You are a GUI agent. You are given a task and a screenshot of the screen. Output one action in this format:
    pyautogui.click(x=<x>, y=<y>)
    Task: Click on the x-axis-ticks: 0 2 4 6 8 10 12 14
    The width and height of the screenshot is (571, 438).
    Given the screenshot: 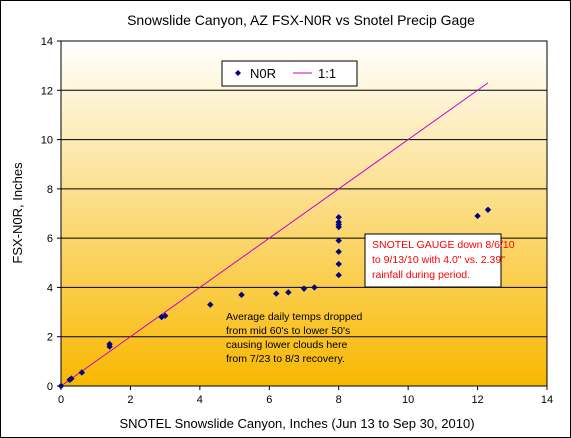 What is the action you would take?
    pyautogui.click(x=305, y=396)
    